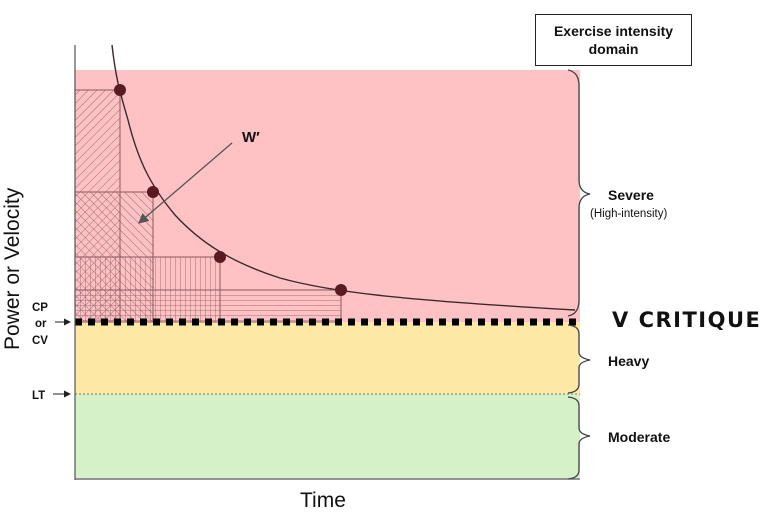 Image resolution: width=768 pixels, height=513 pixels. Describe the element at coordinates (41, 324) in the screenshot. I see `cp-label-line2: or` at that location.